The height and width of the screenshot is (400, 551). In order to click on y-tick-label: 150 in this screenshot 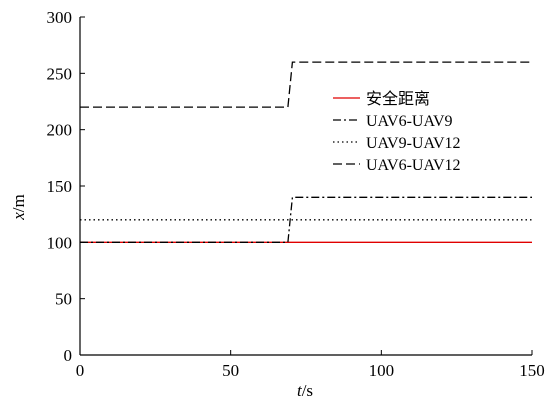, I will do `click(60, 186)`.